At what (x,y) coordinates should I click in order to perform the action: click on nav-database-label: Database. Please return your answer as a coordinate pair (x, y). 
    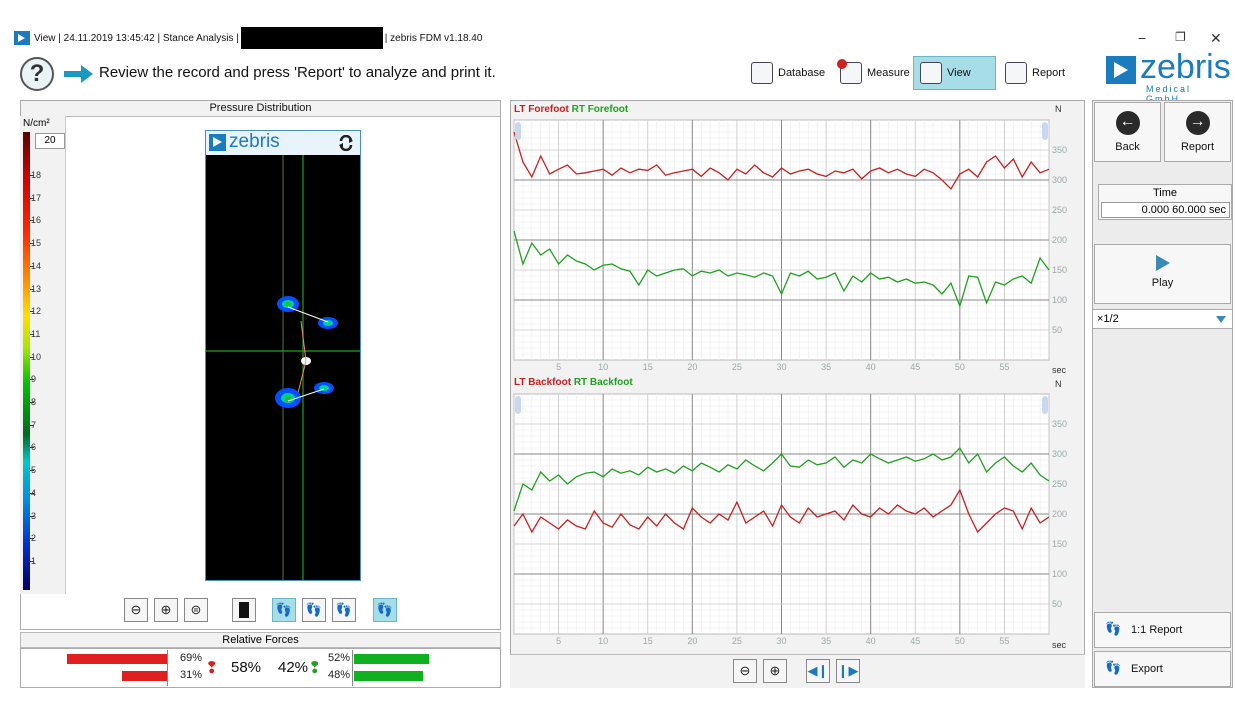
    Looking at the image, I should click on (802, 73).